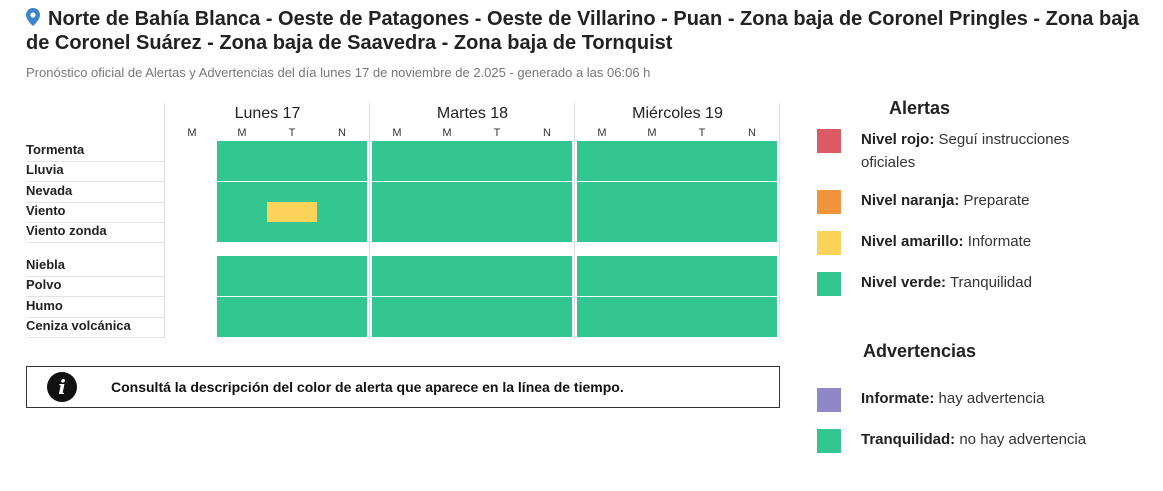  I want to click on legend-entry-name: Tranquilidad:, so click(908, 439).